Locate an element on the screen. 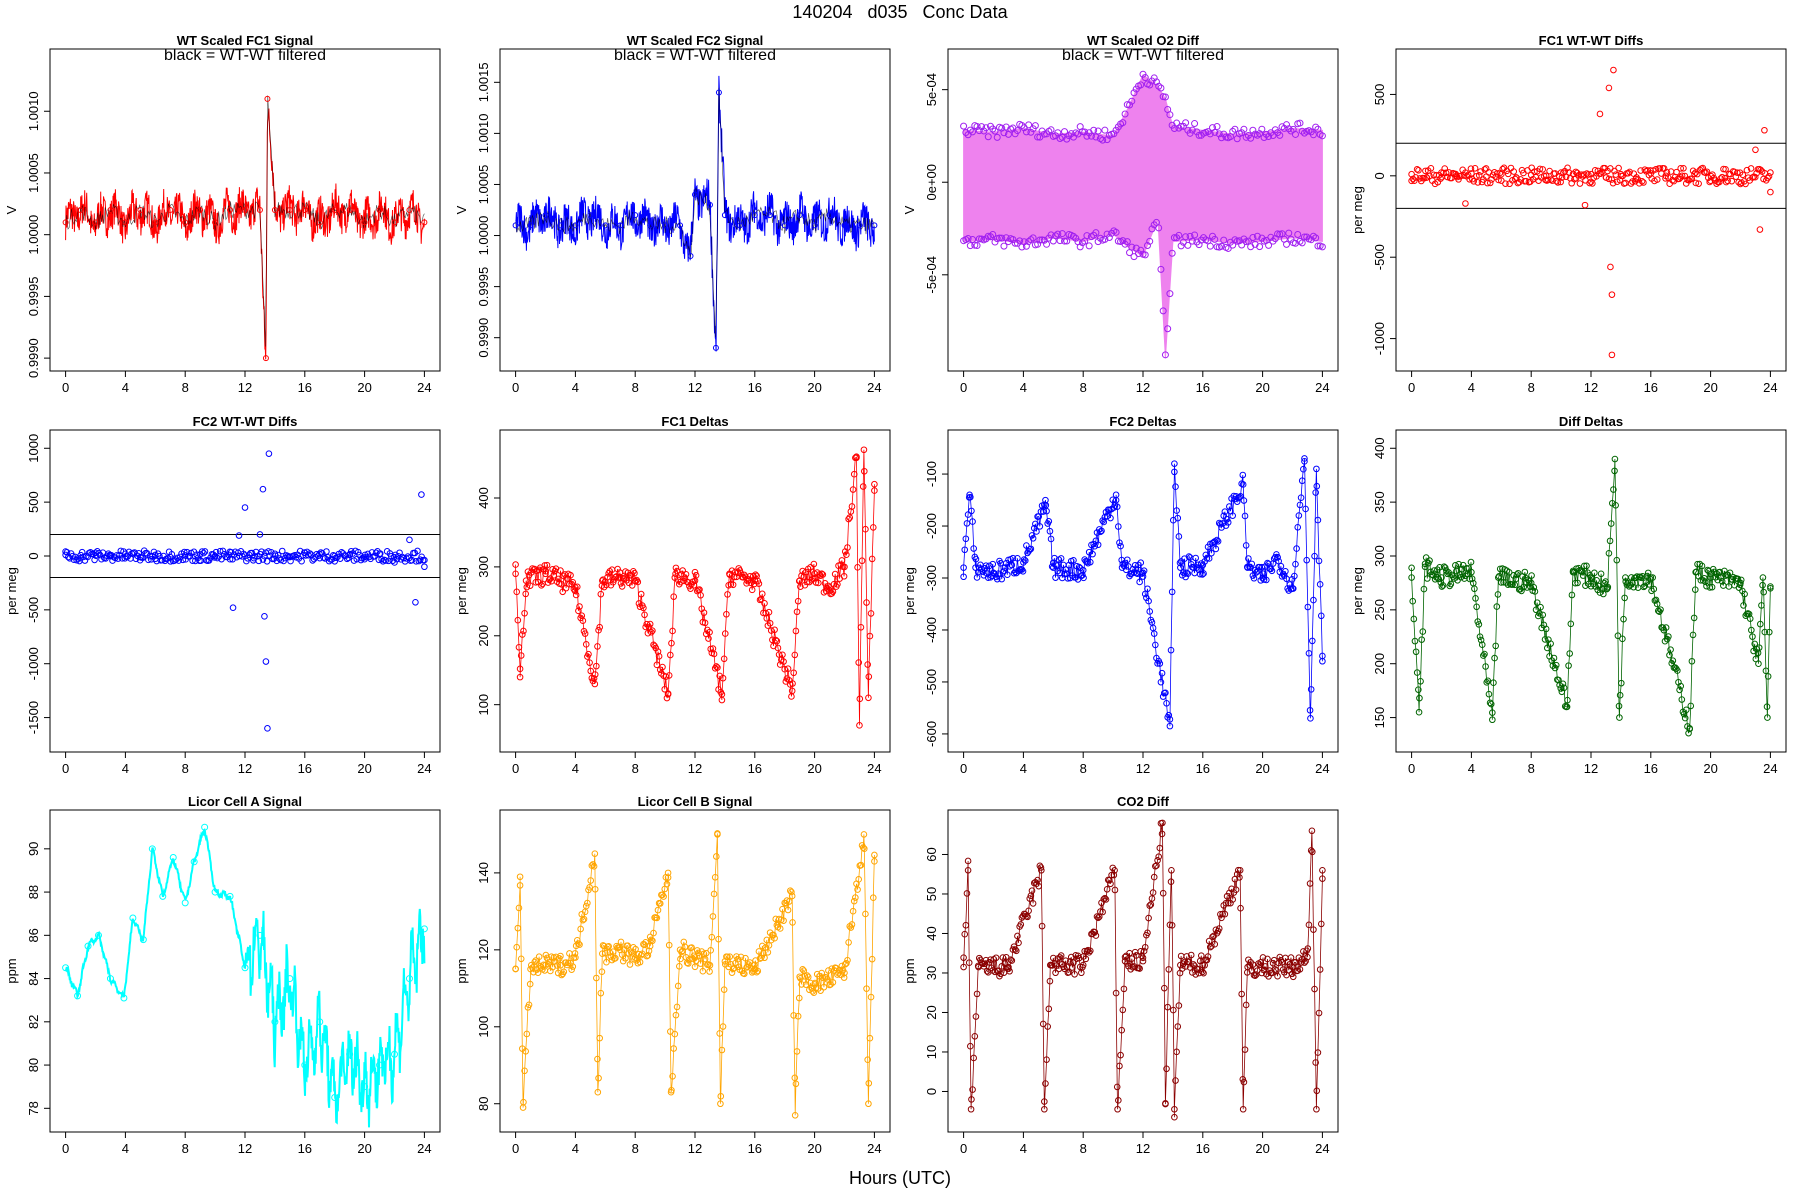 The image size is (1800, 1200). y-tick-label: 200 is located at coordinates (1379, 664).